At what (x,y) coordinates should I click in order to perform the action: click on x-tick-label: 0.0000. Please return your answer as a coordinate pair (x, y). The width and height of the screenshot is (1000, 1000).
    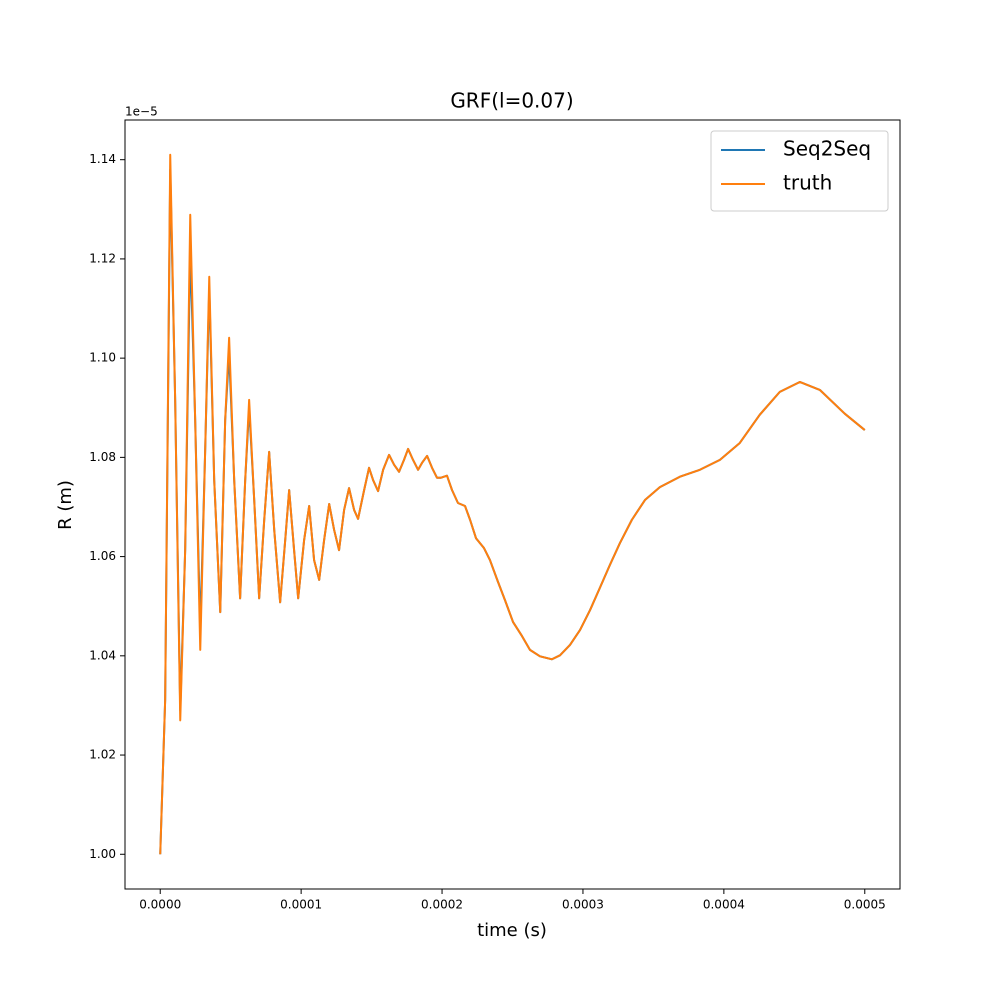
    Looking at the image, I should click on (160, 905).